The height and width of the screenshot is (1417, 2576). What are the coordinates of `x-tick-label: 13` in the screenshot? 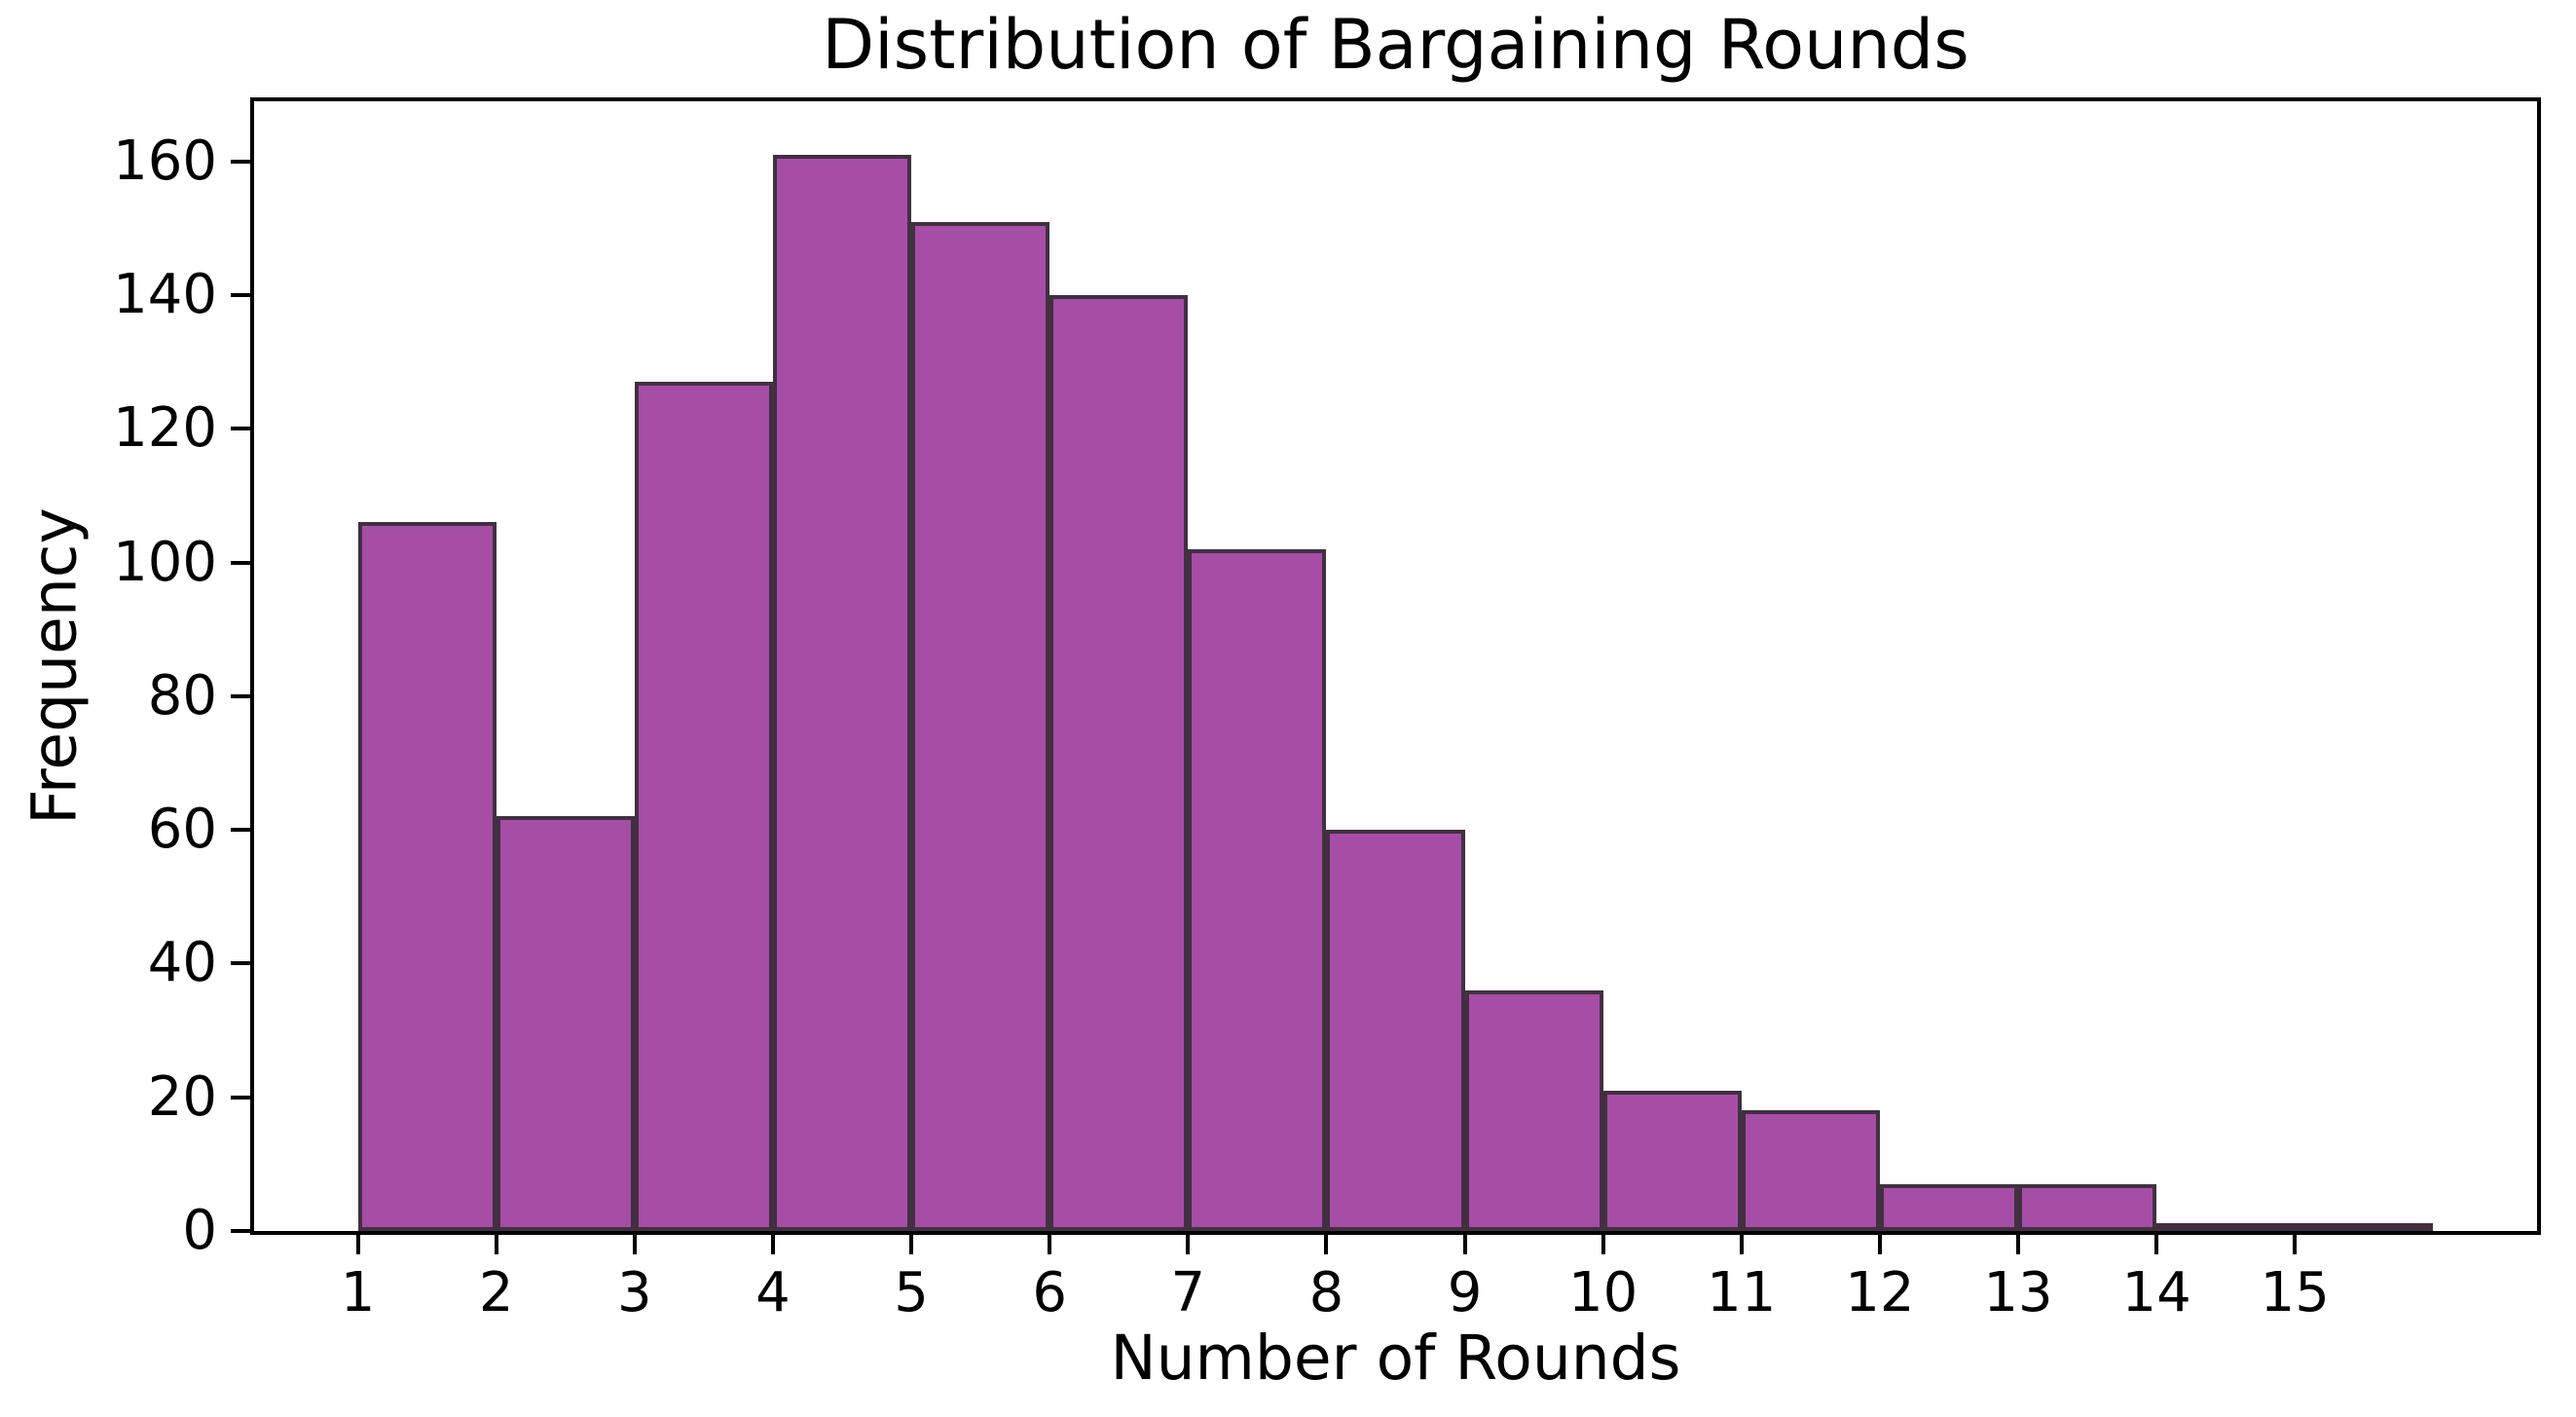 It's located at (2018, 1292).